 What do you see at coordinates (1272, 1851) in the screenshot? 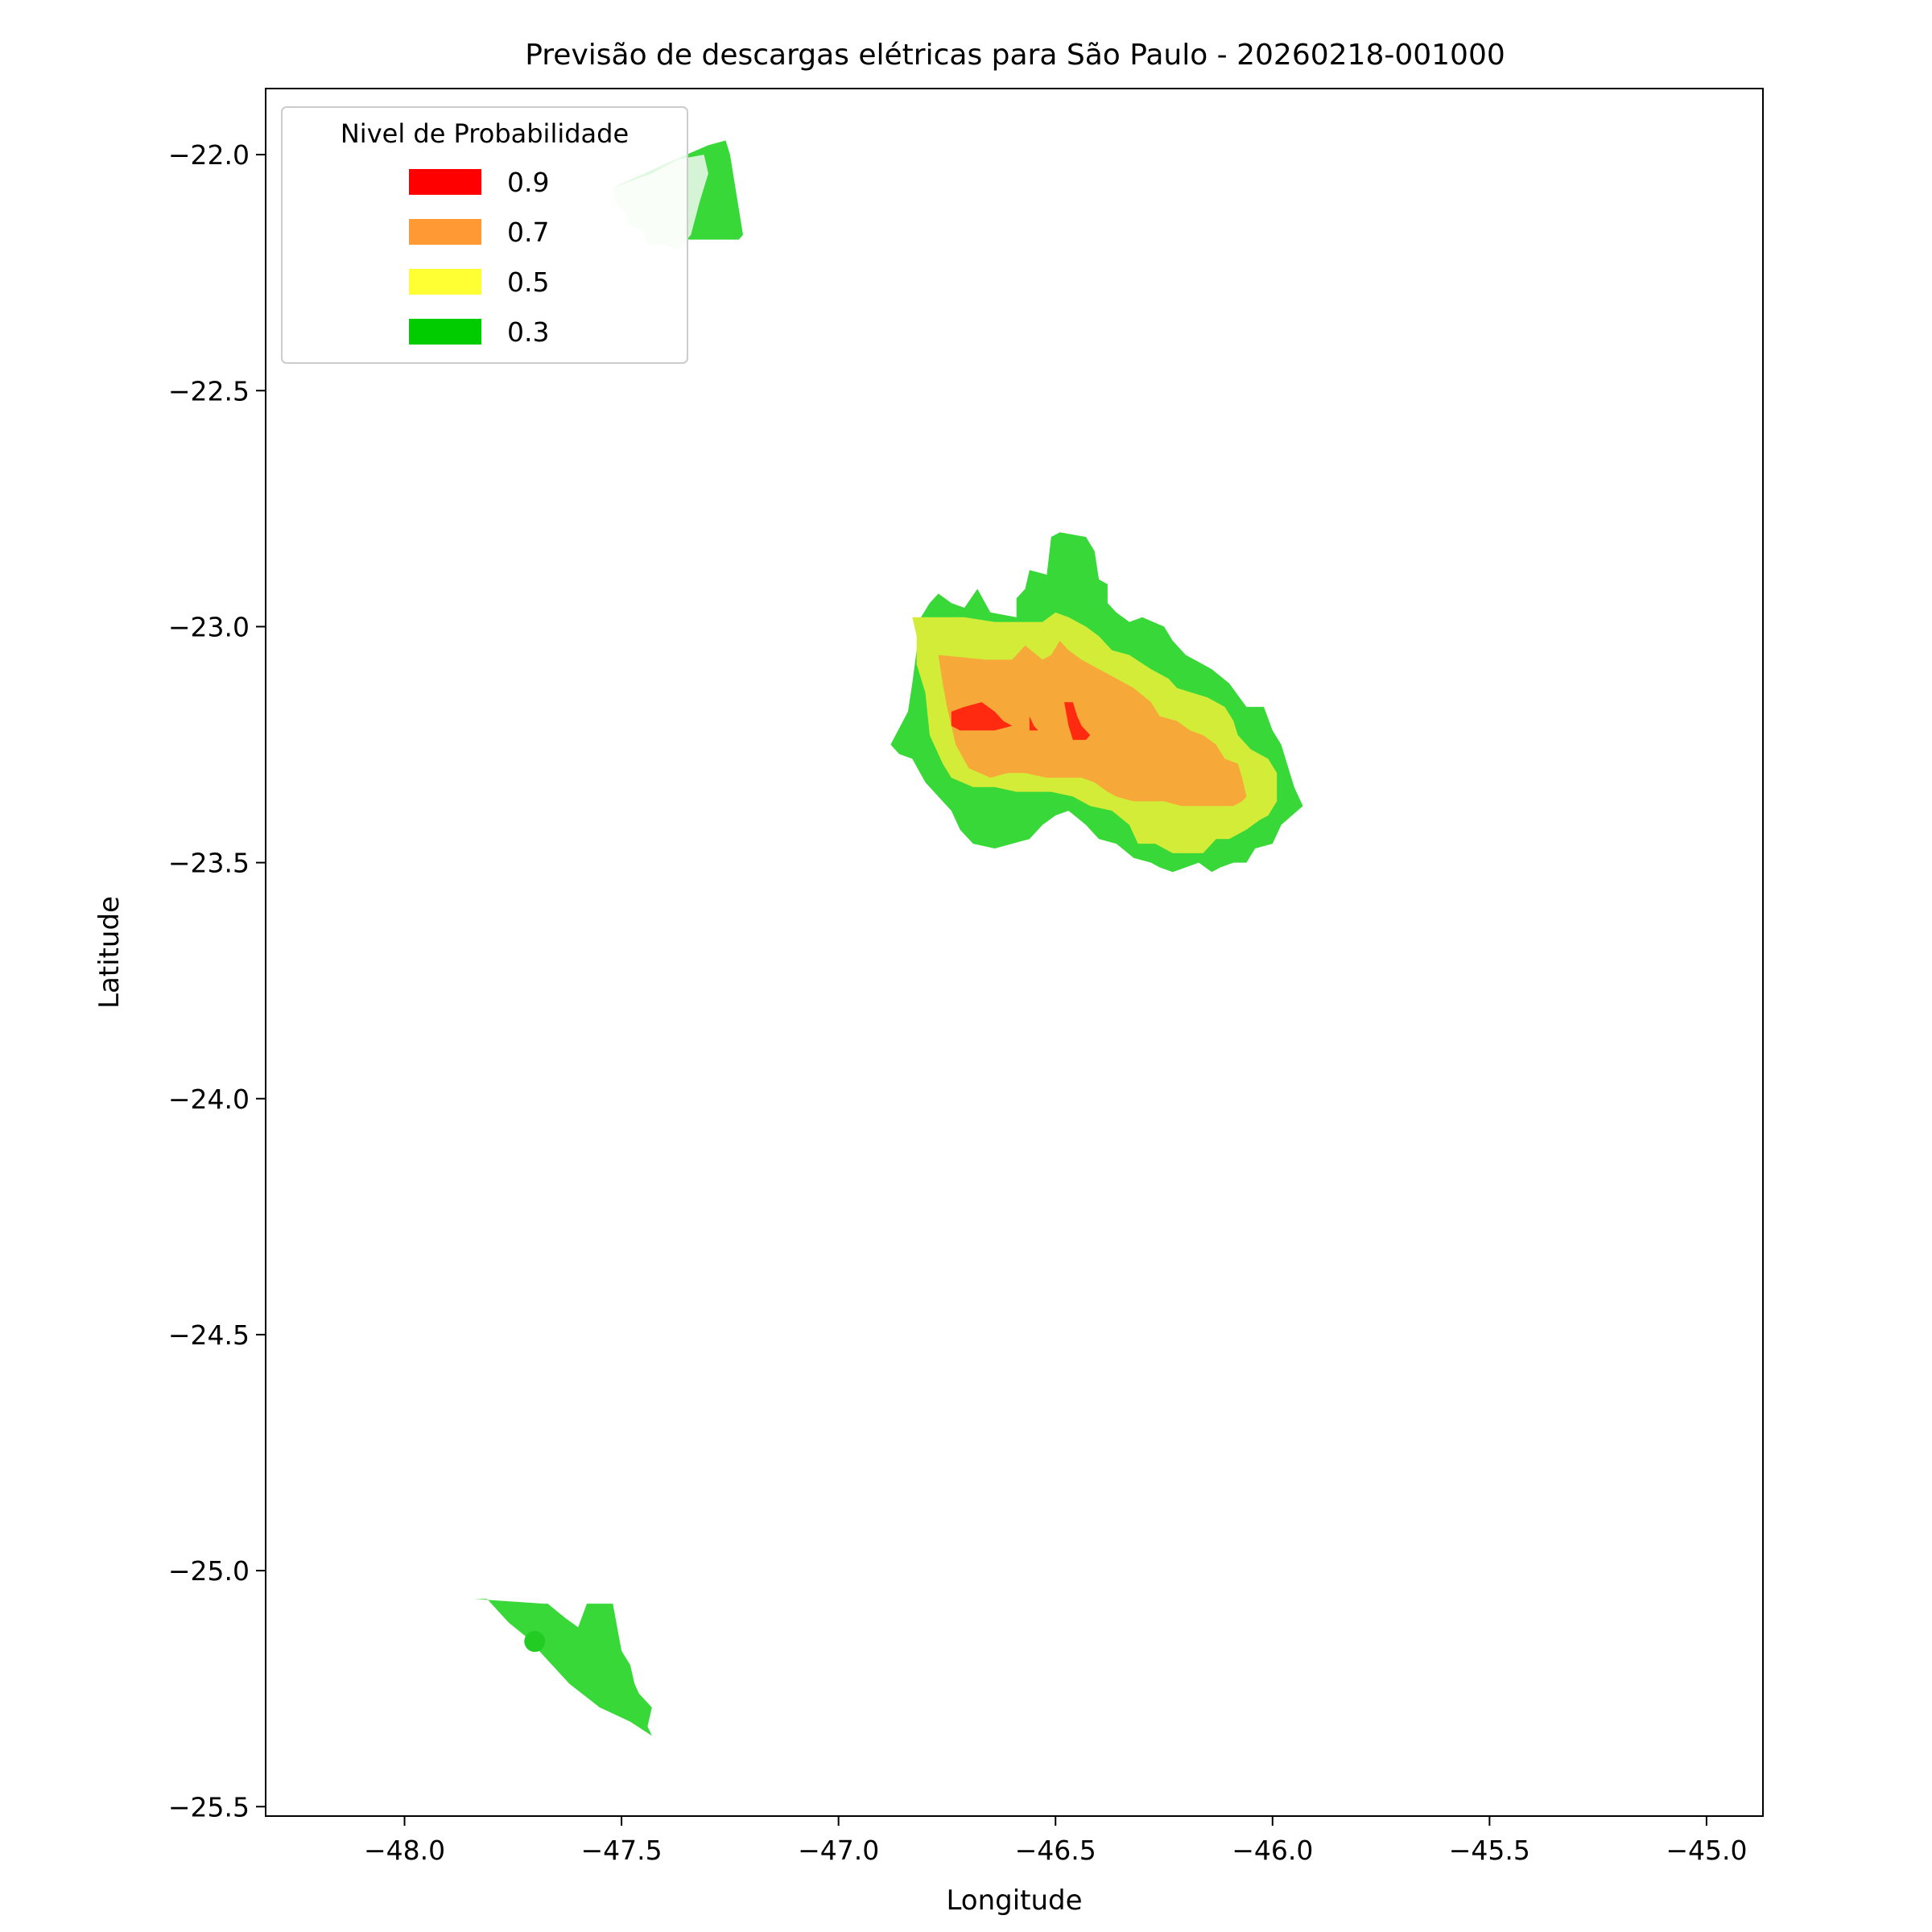
I see `x-tick-label: −46.0` at bounding box center [1272, 1851].